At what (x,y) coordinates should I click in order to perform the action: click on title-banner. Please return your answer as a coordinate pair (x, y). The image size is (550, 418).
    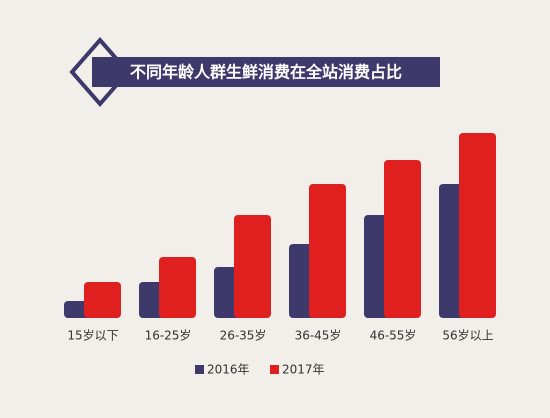
    Looking at the image, I should click on (266, 72).